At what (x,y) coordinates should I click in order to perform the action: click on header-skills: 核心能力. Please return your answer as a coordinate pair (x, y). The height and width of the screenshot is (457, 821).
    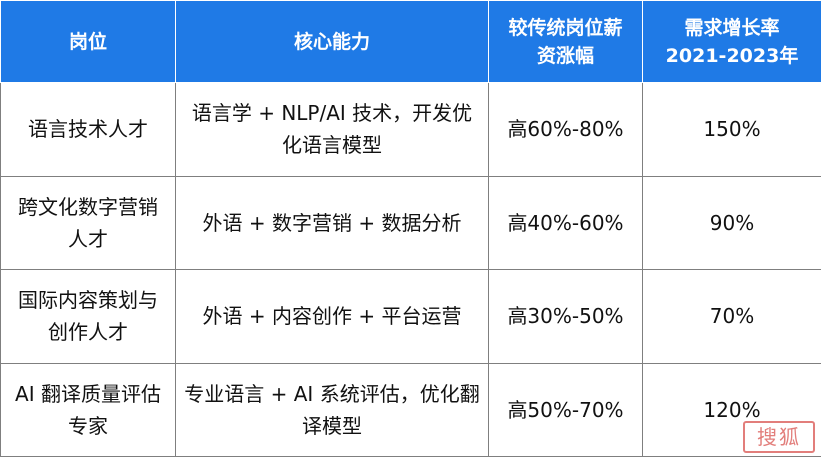
    Looking at the image, I should click on (332, 41).